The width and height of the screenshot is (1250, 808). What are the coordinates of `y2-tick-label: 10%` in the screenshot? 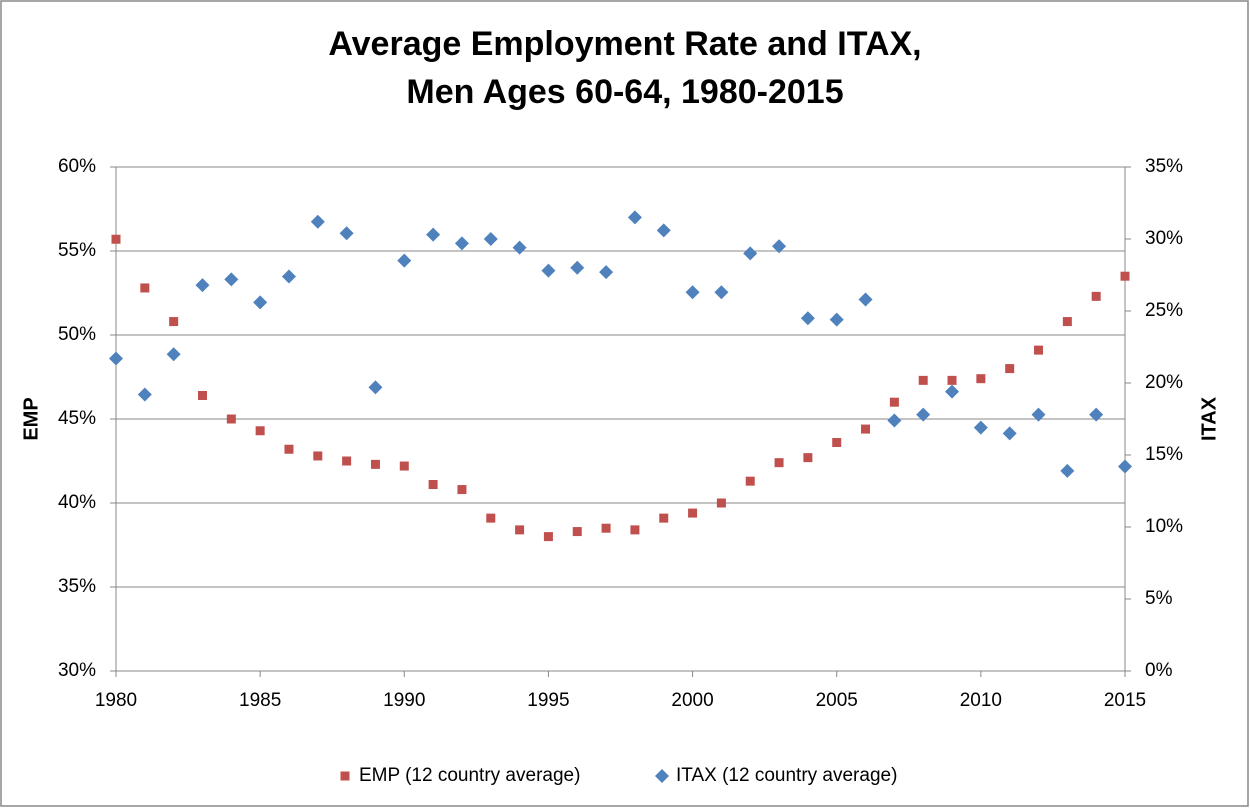 It's located at (1164, 526).